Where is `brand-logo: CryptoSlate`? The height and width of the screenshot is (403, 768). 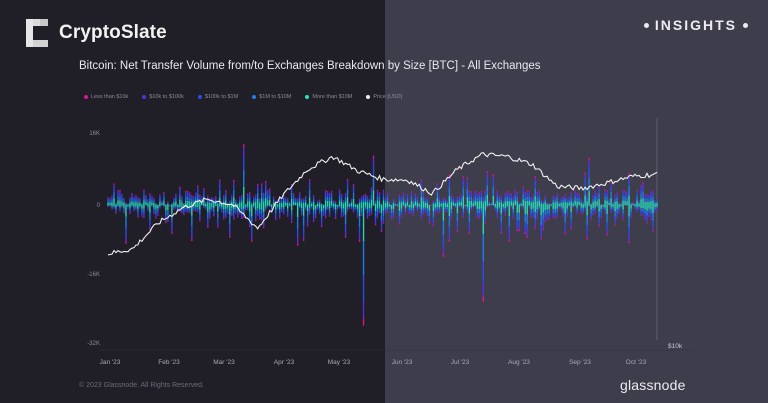
brand-logo: CryptoSlate is located at coordinates (96, 33).